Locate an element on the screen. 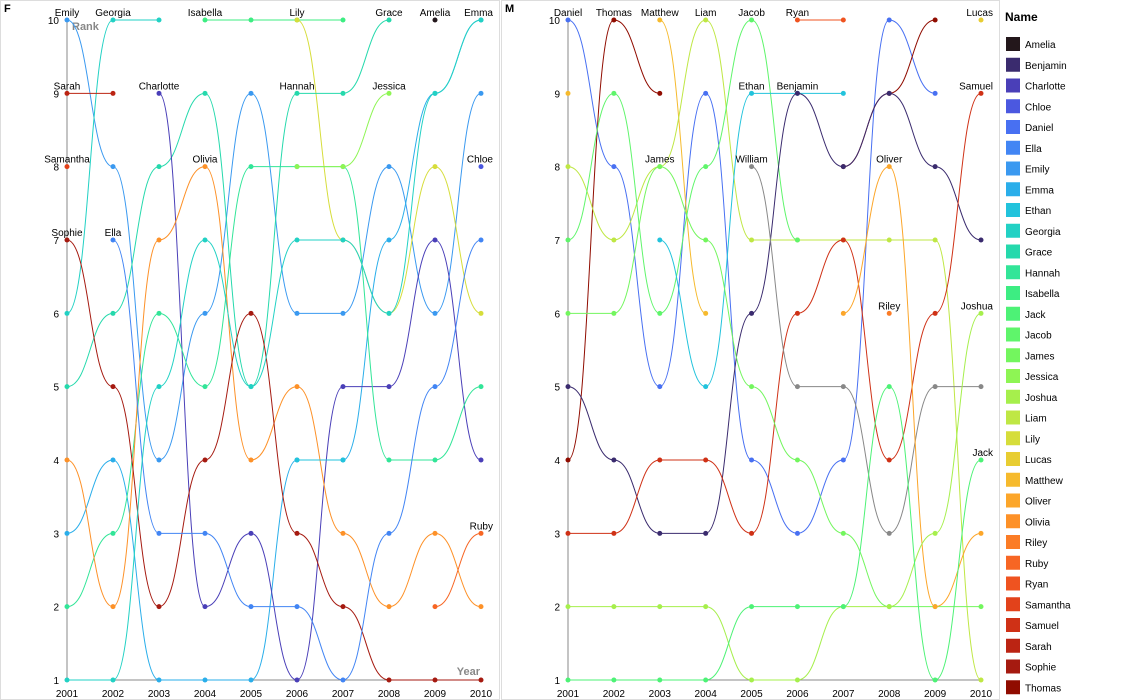 Image resolution: width=1121 pixels, height=700 pixels. y-tick-label: 6 is located at coordinates (56, 314).